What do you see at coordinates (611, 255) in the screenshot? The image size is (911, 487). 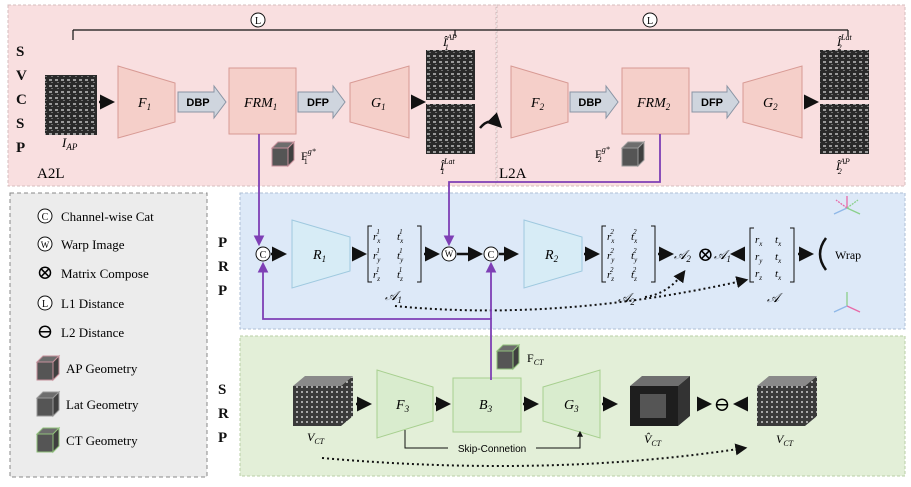 I see `svg-text: ry2` at bounding box center [611, 255].